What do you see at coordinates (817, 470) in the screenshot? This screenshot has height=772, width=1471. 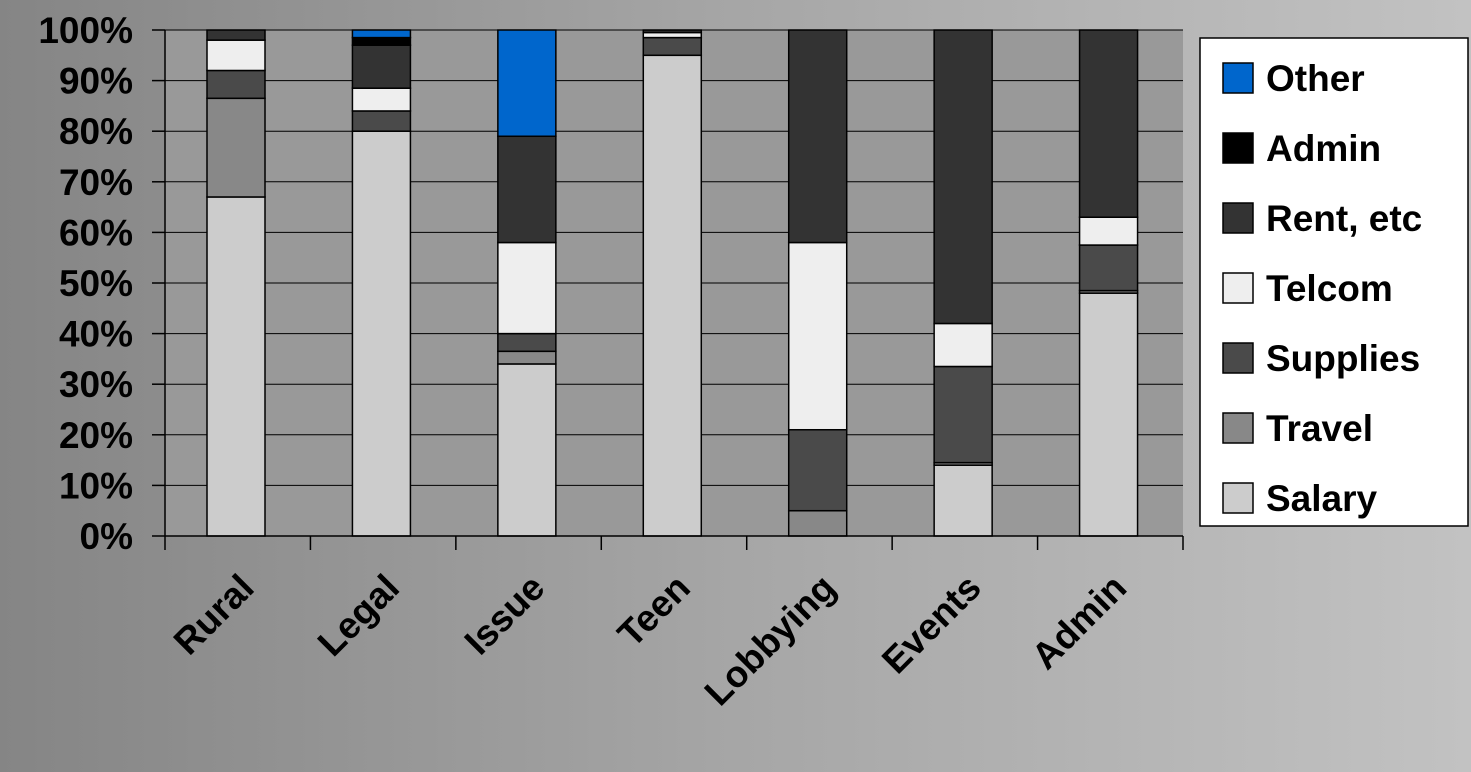 I see `bar-lobbying-supplies` at bounding box center [817, 470].